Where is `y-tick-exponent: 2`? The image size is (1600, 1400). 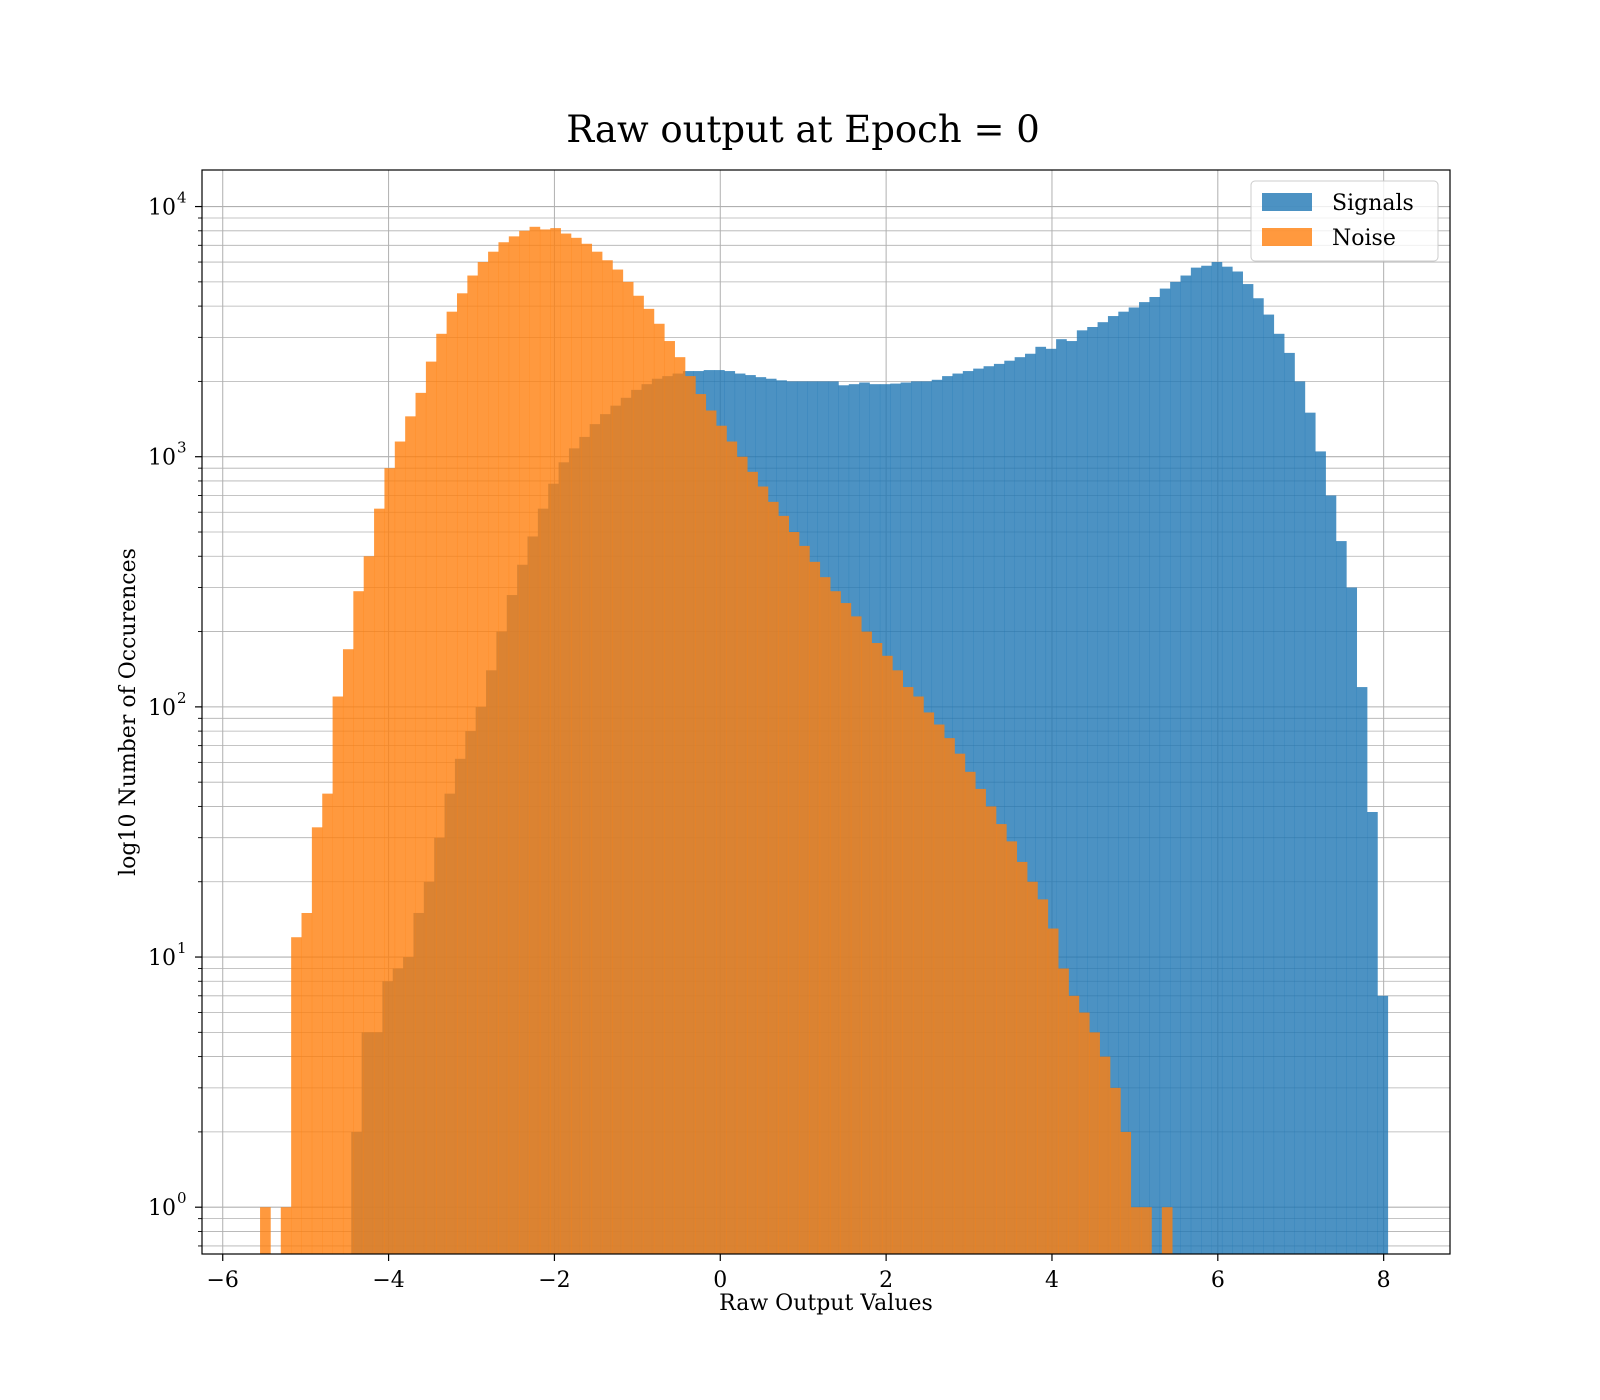 y-tick-exponent: 2 is located at coordinates (182, 698).